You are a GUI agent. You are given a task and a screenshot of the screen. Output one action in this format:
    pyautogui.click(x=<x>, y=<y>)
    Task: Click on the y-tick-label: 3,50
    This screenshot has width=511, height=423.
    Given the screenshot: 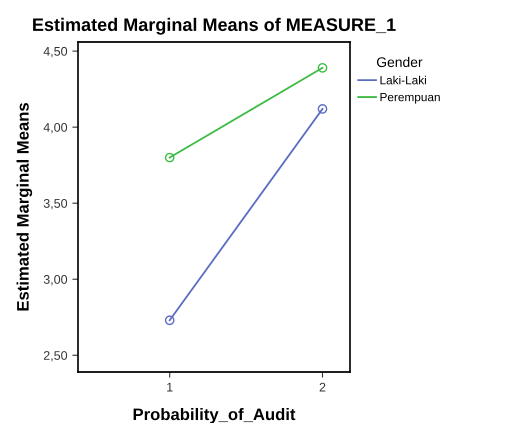 What is the action you would take?
    pyautogui.click(x=56, y=204)
    